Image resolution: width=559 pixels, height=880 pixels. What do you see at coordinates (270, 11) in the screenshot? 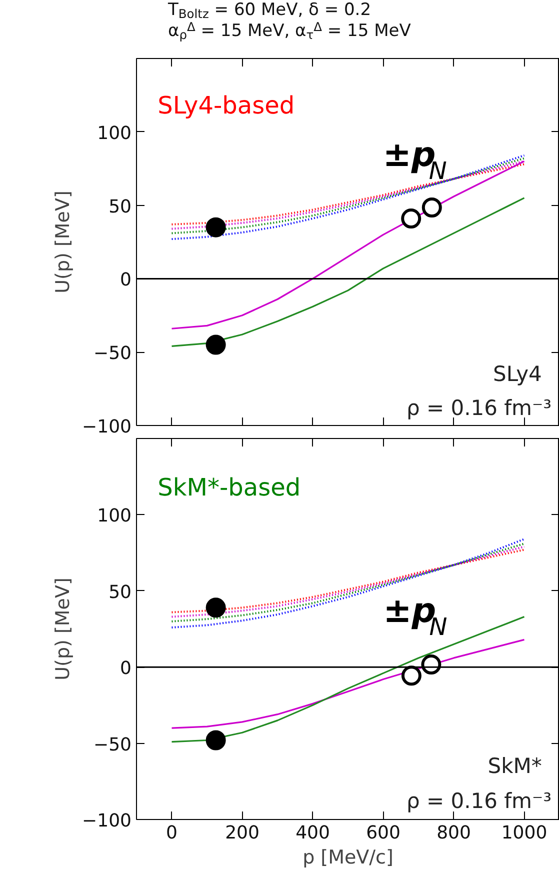
I see `chart-title: T$_{Boltz}$ = 60 MeV, δ = 0.2` at bounding box center [270, 11].